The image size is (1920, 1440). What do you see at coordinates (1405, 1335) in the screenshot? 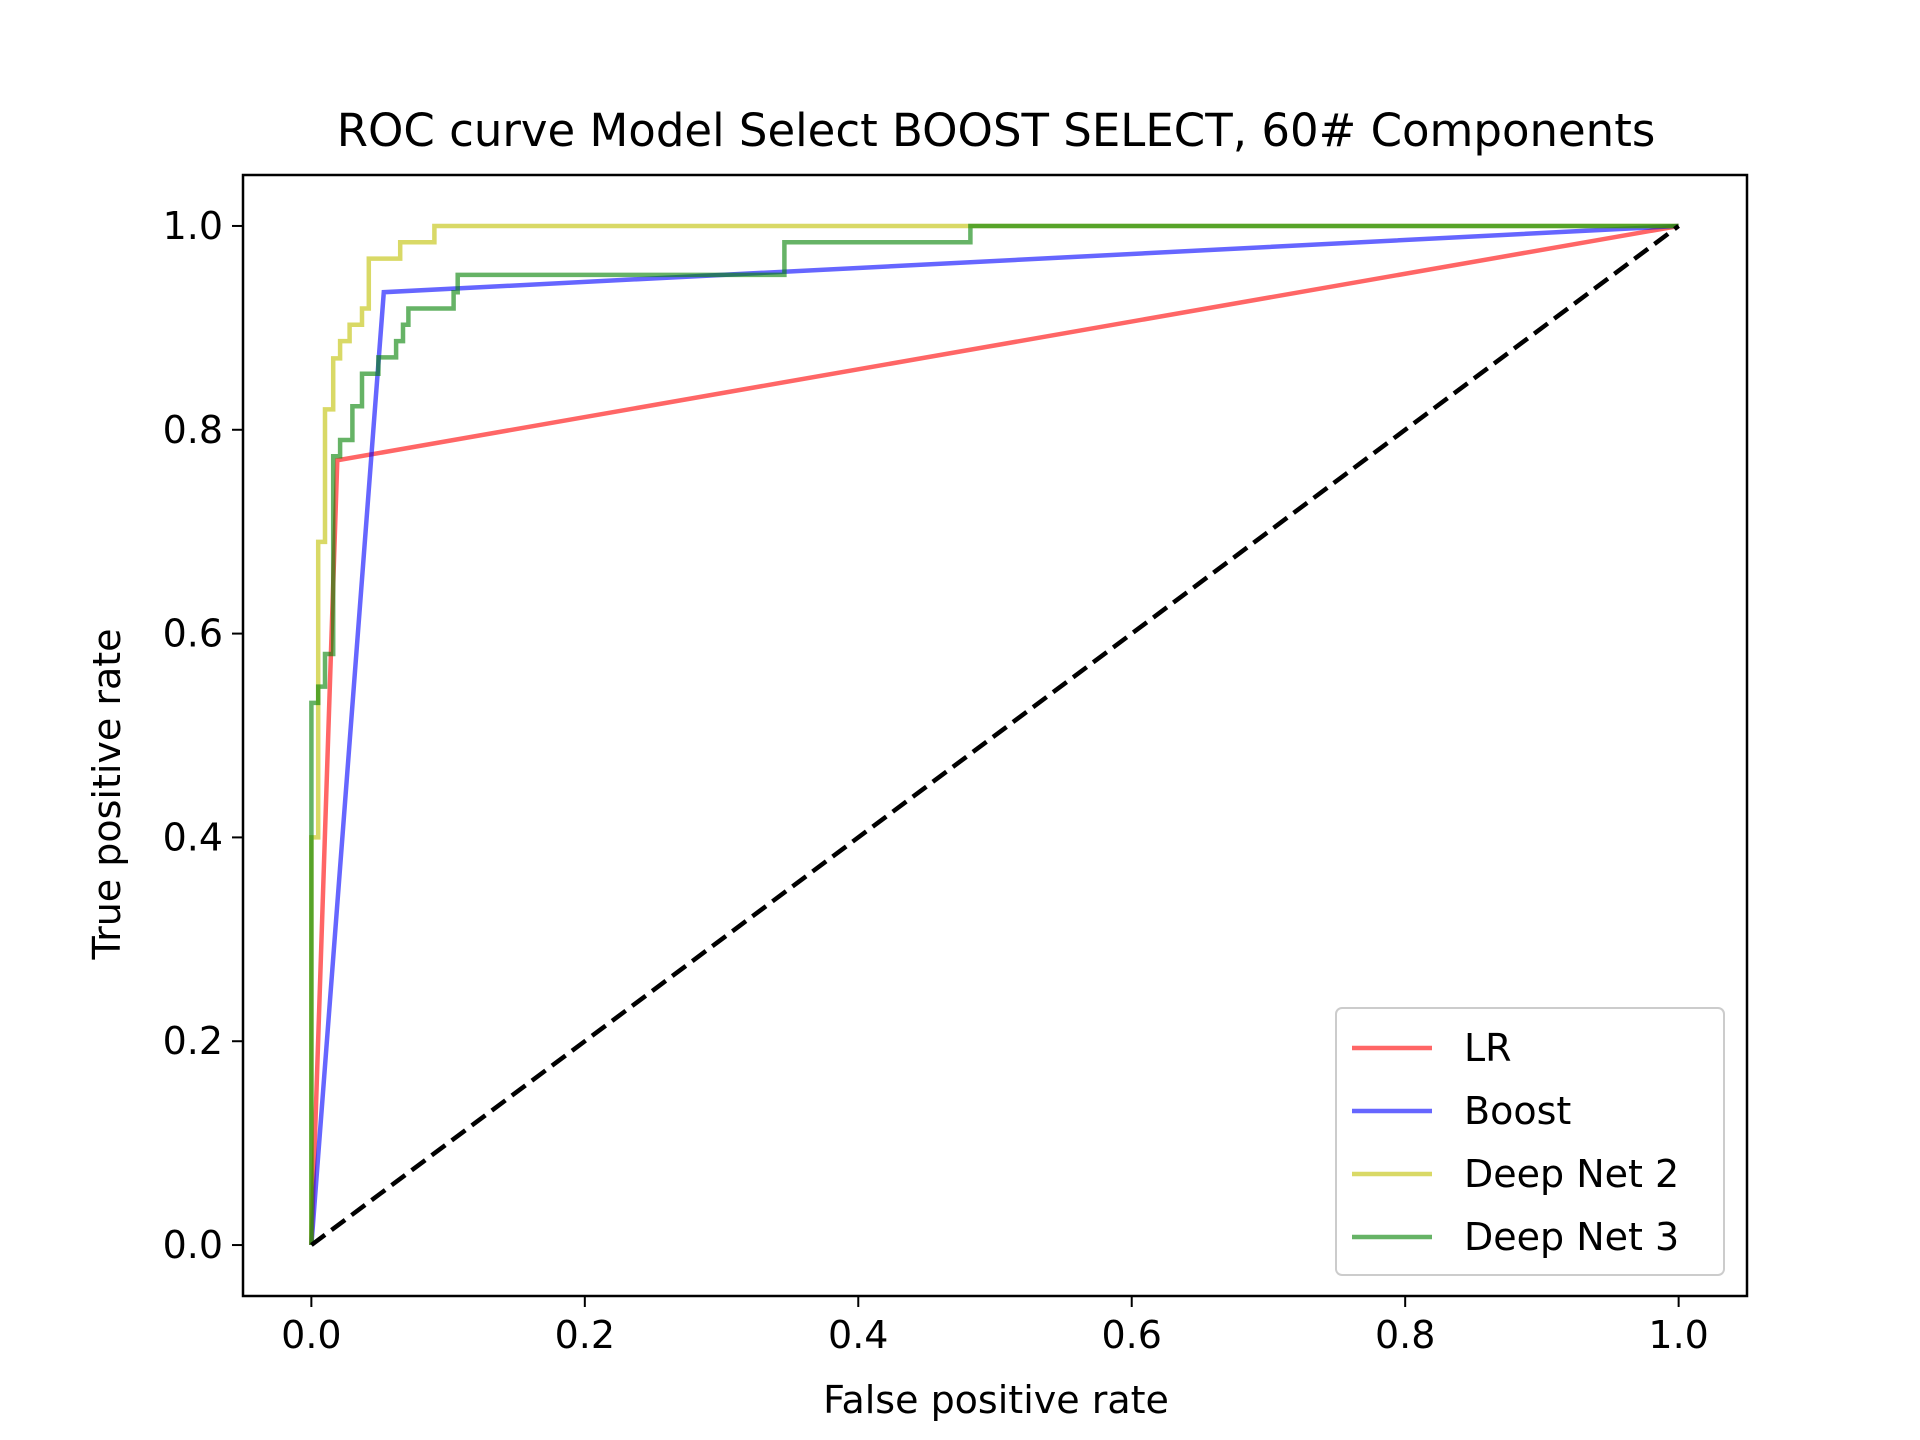
I see `x-tick-label: 0.8` at bounding box center [1405, 1335].